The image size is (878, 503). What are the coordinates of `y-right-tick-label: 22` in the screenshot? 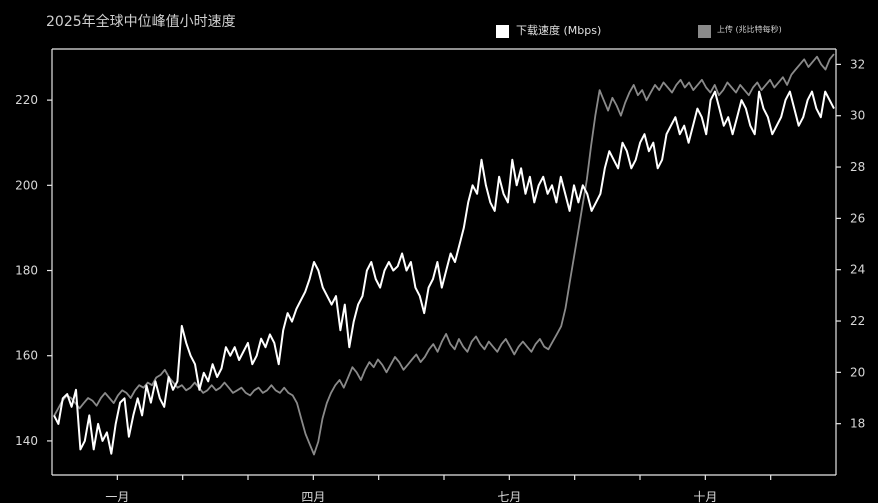 It's located at (857, 321).